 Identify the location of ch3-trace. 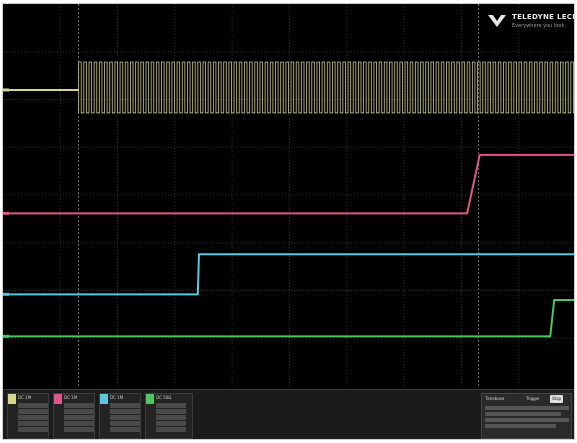
(288, 274).